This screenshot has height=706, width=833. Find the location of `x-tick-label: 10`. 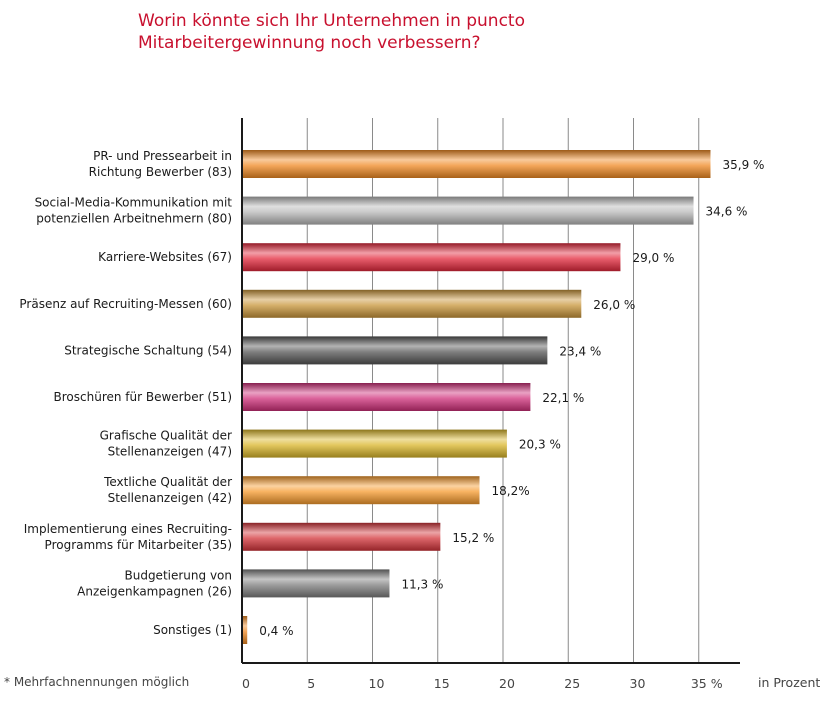

x-tick-label: 10 is located at coordinates (377, 683).